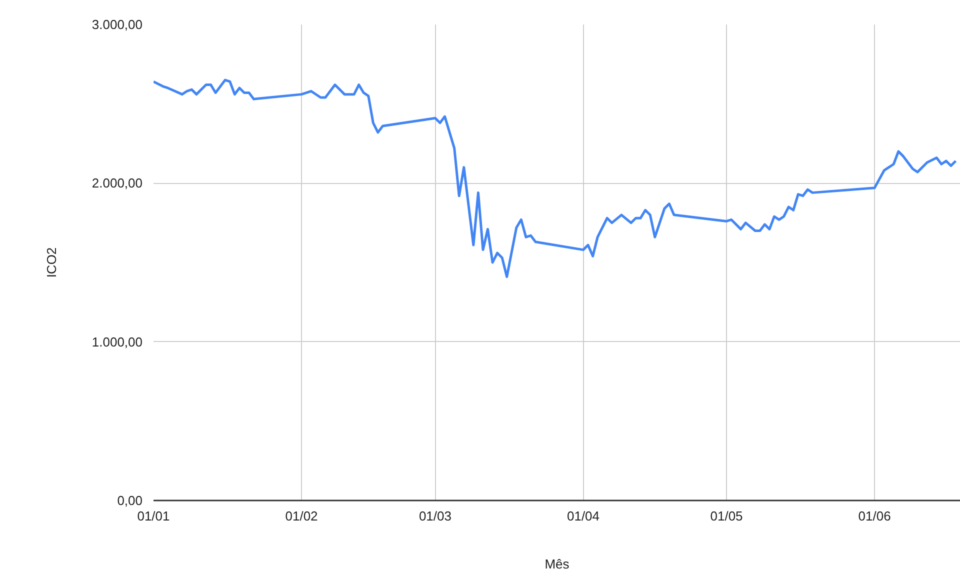 This screenshot has height=581, width=960. What do you see at coordinates (557, 564) in the screenshot?
I see `x-axis-title: Mês` at bounding box center [557, 564].